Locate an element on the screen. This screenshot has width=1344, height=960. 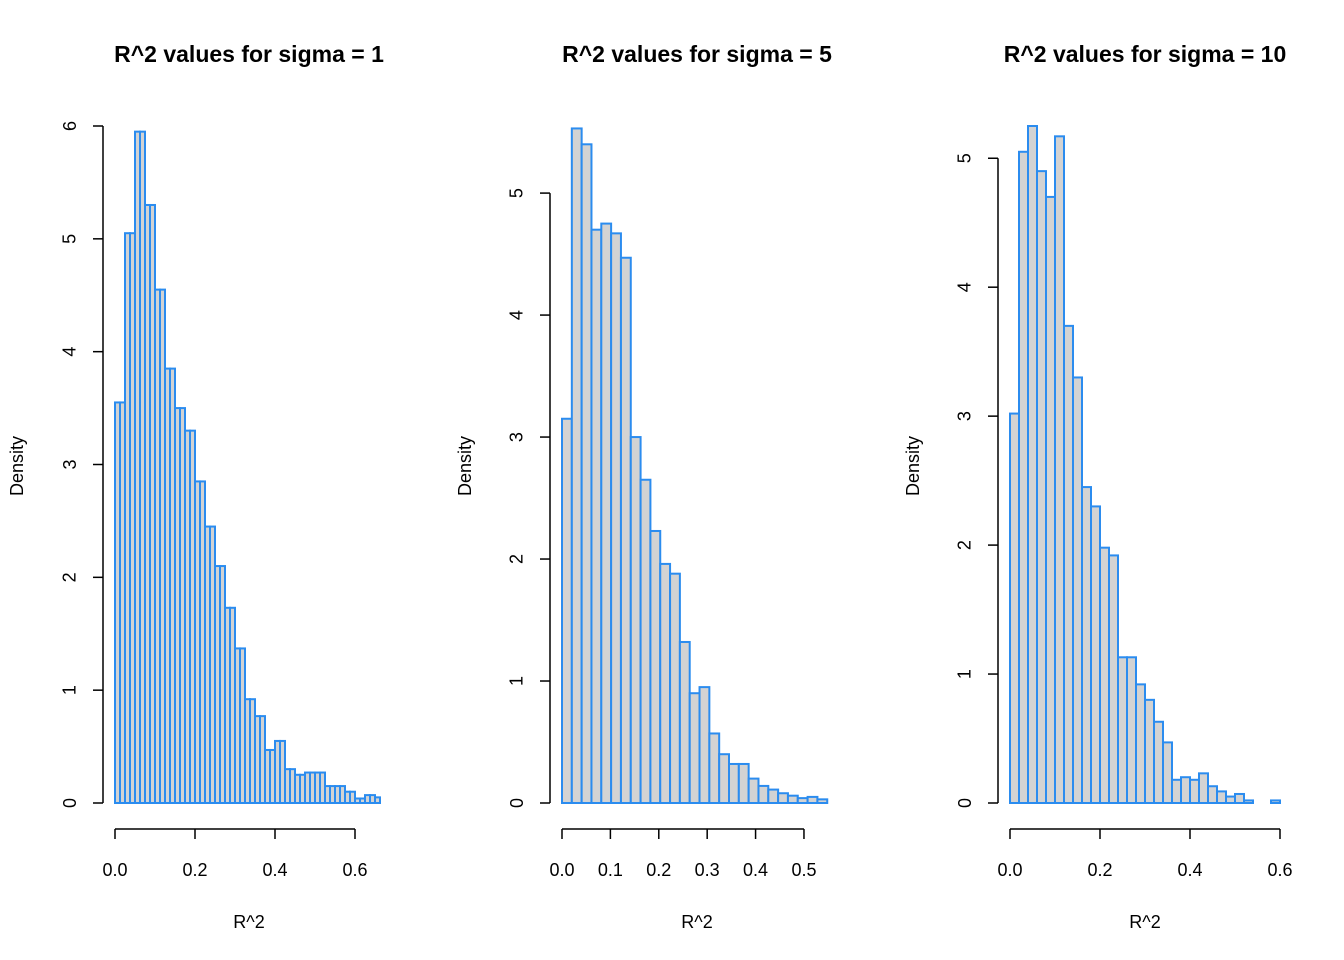
y-tick-label: 6 is located at coordinates (70, 126).